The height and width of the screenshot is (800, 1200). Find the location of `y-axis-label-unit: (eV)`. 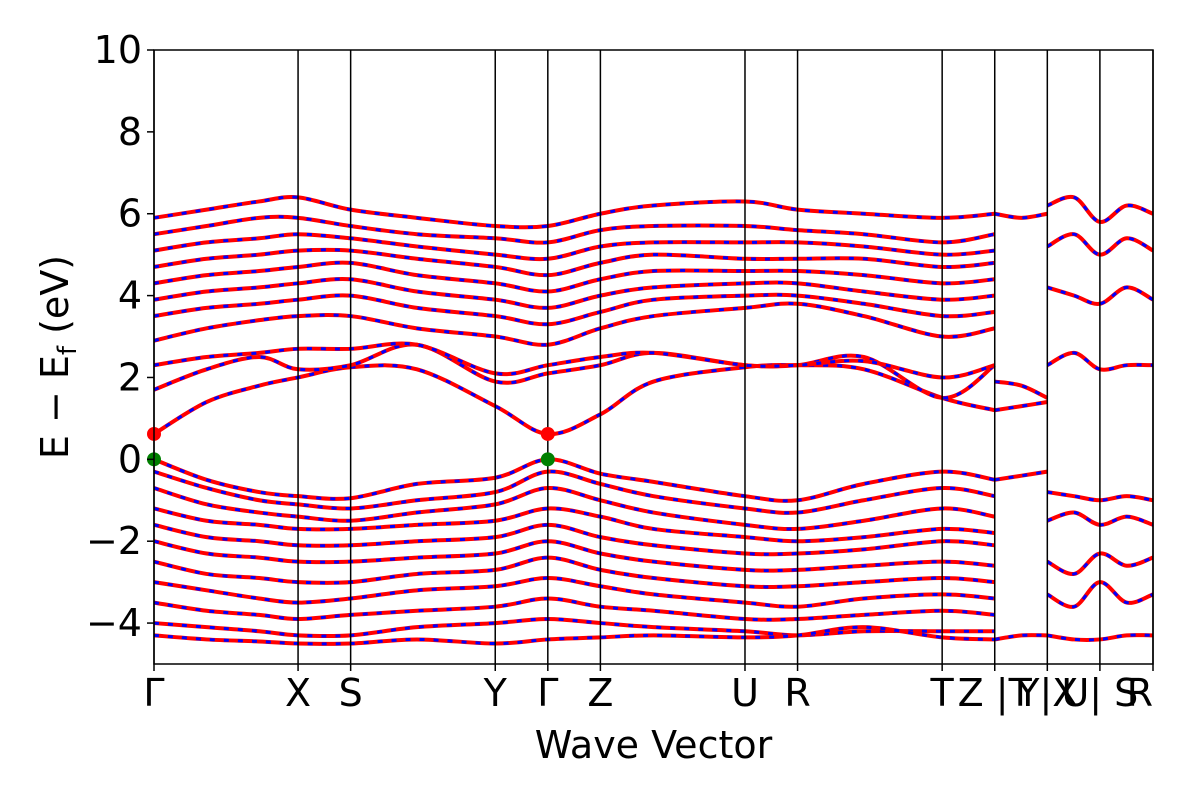

y-axis-label-unit: (eV) is located at coordinates (55, 300).